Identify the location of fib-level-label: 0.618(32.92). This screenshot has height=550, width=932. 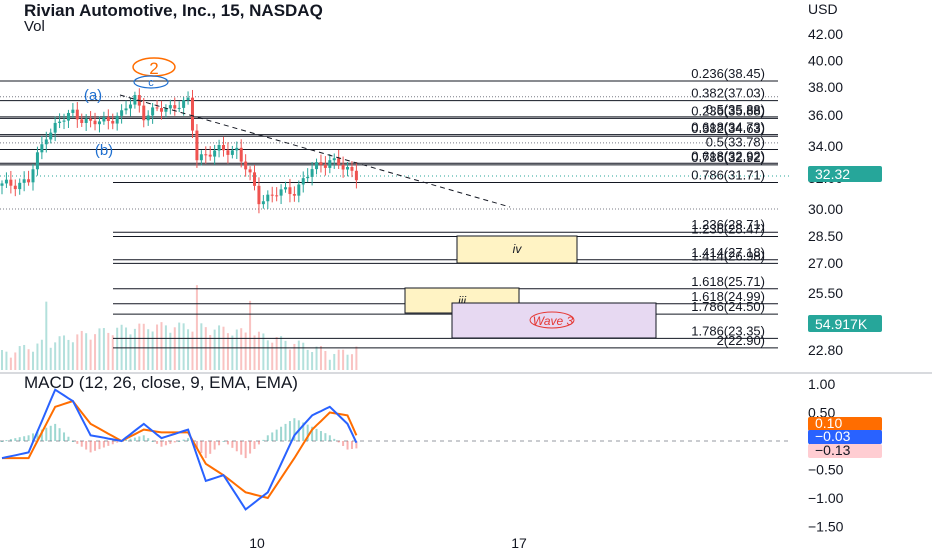
(728, 155).